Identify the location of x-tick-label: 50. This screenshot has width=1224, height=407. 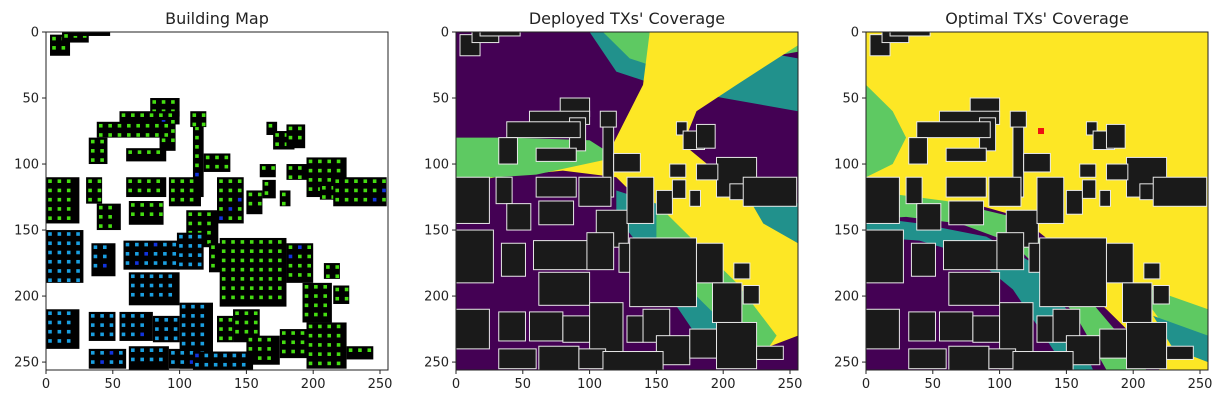
(113, 384).